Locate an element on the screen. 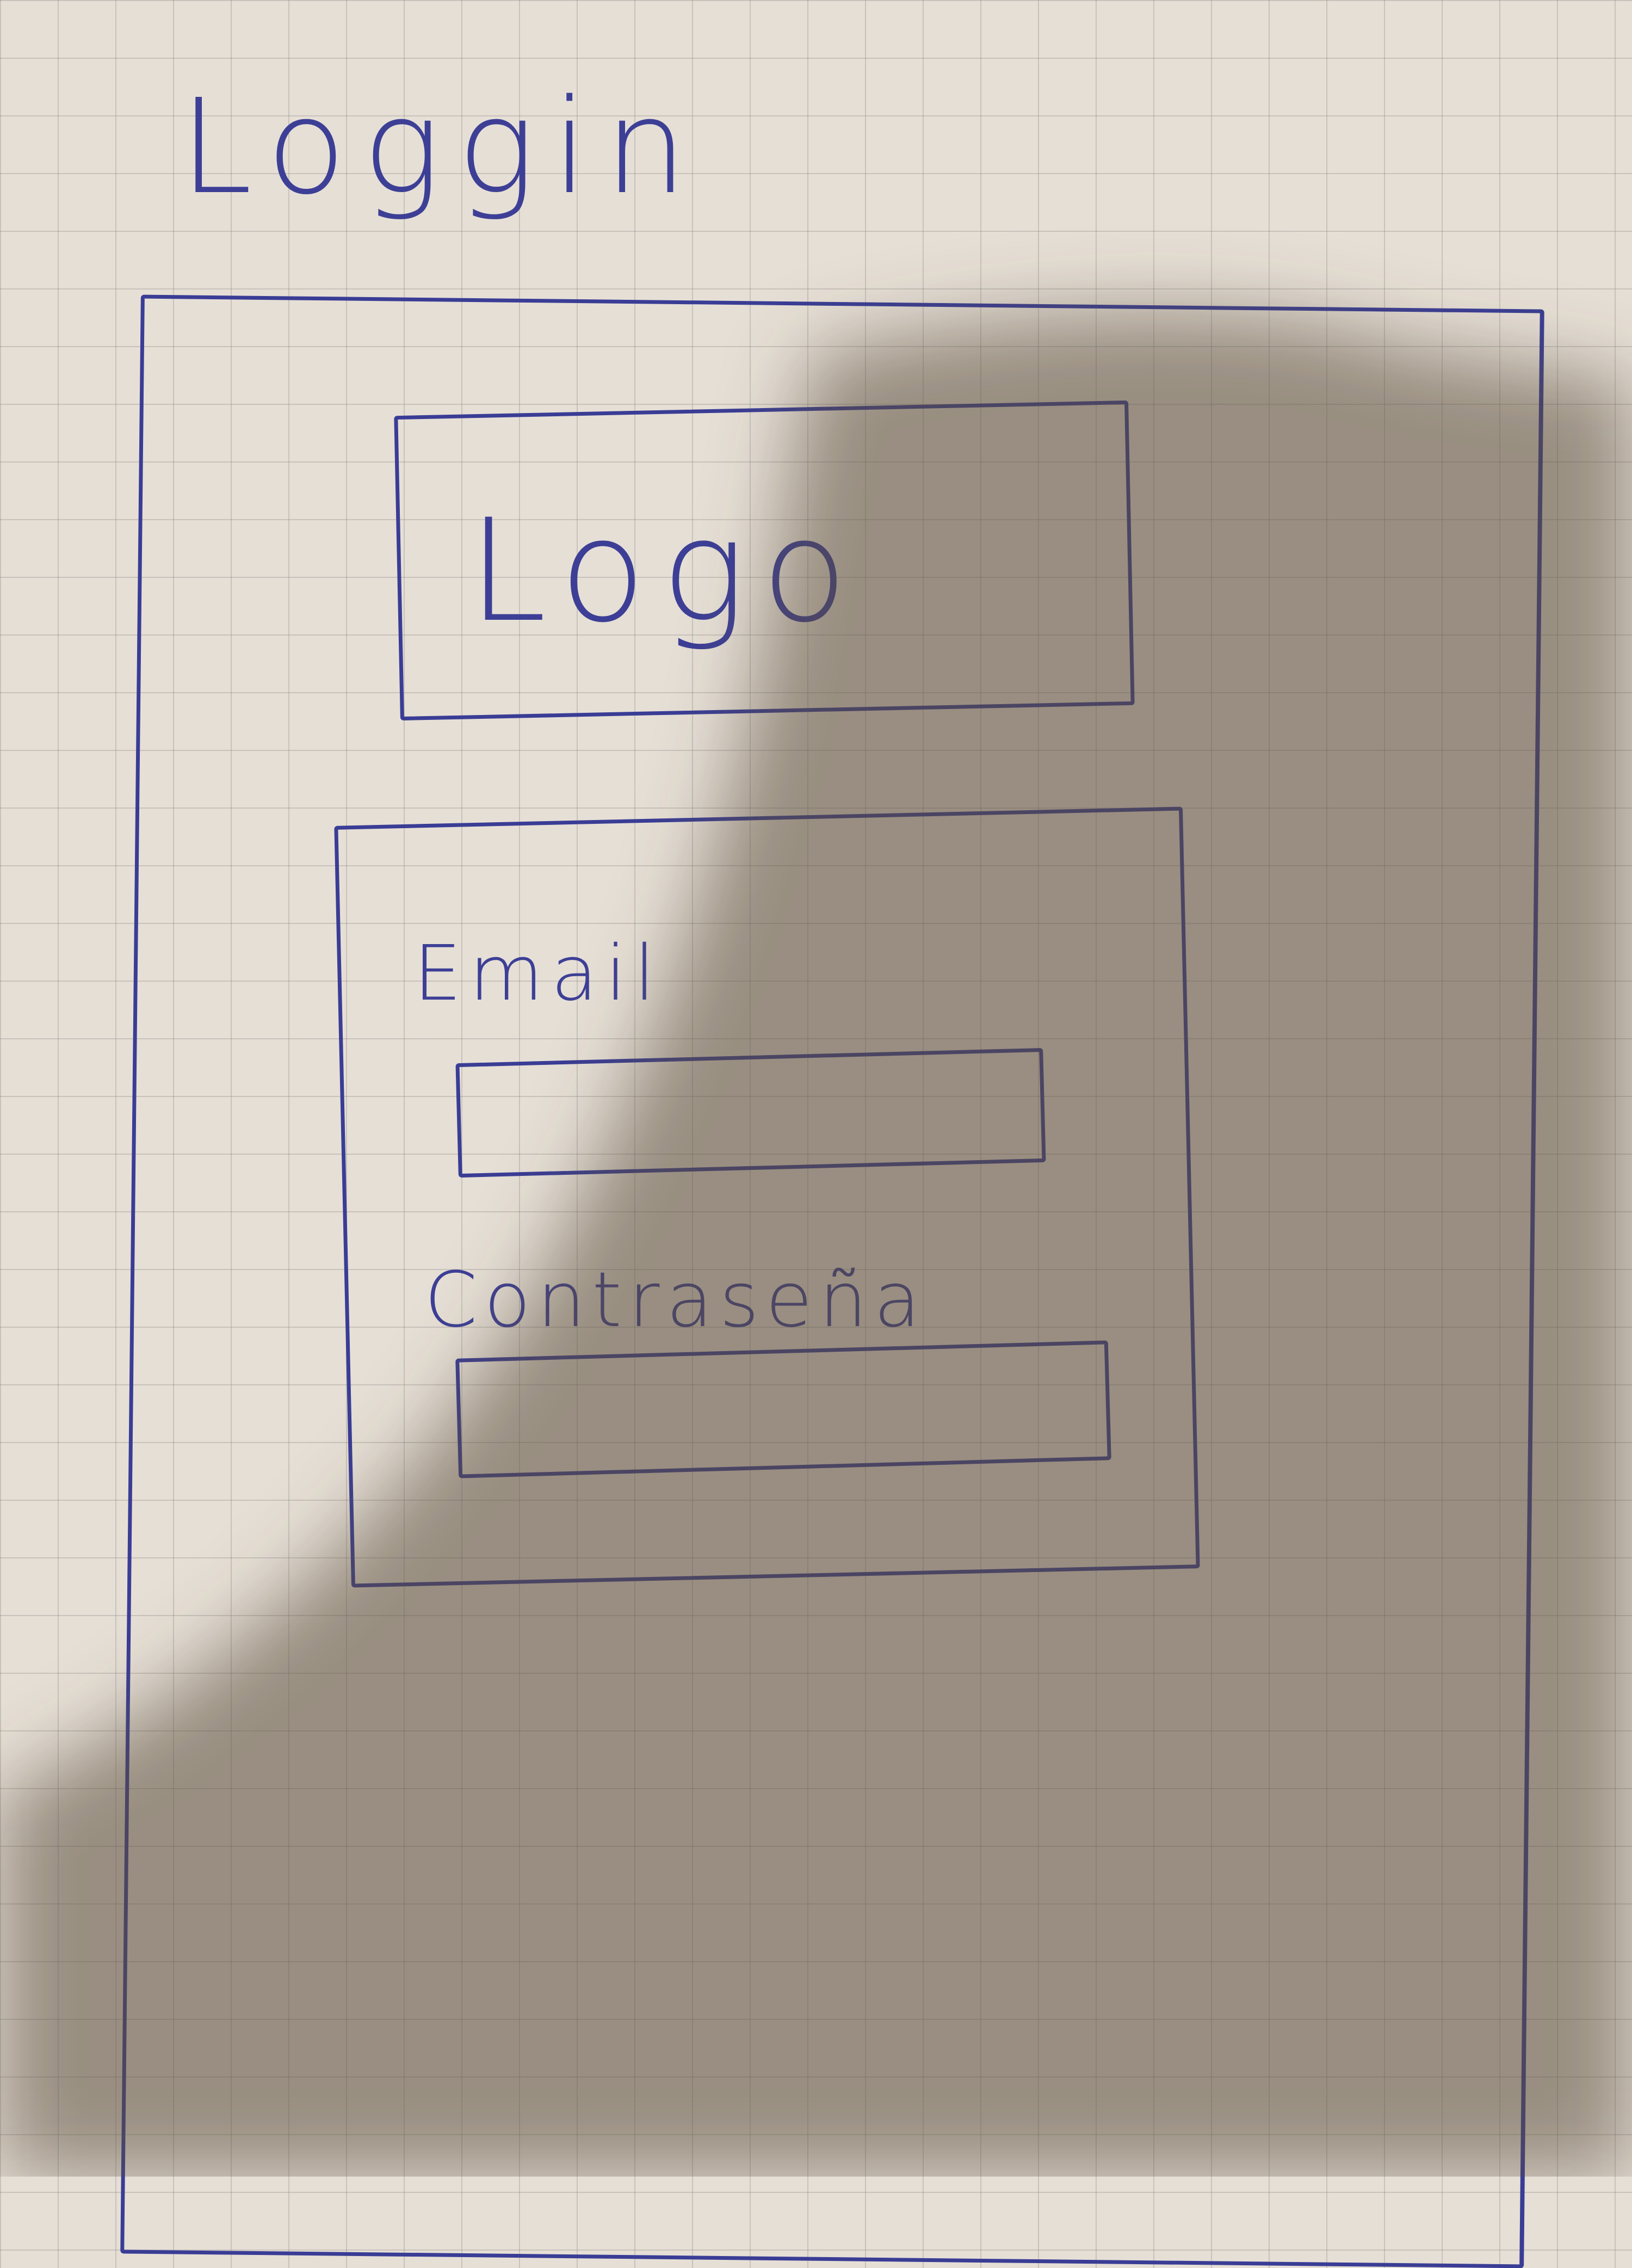  email-field is located at coordinates (751, 1112).